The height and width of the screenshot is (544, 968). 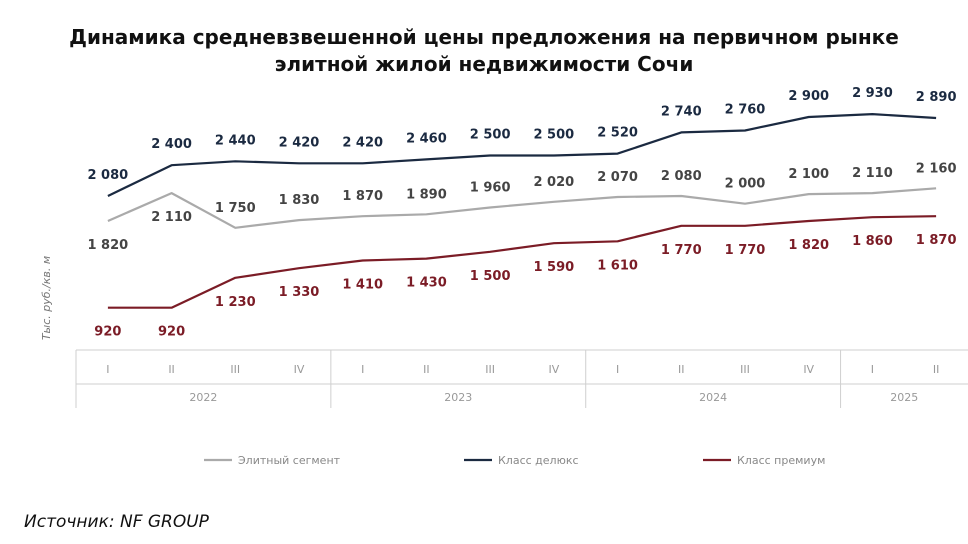 What do you see at coordinates (490, 188) in the screenshot?
I see `data-label-elite: 1 960` at bounding box center [490, 188].